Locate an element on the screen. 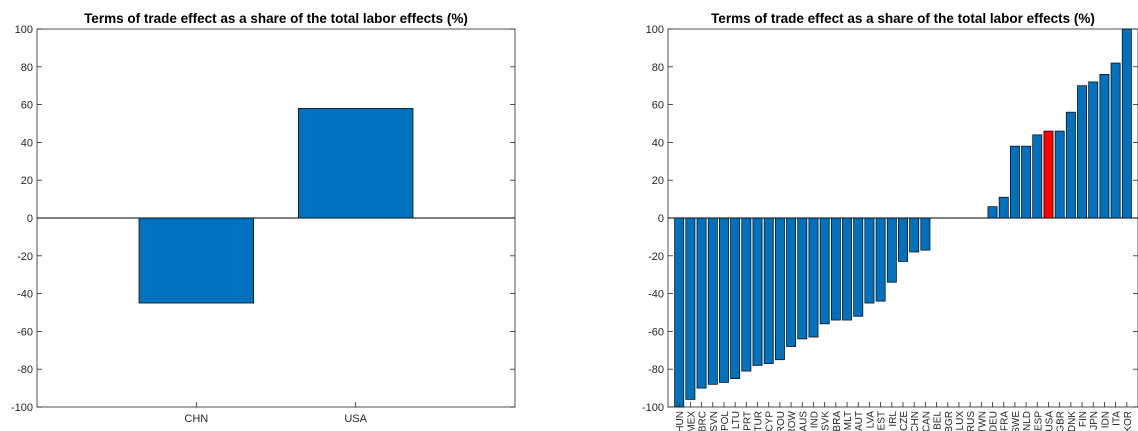  x-tick-label: LUX is located at coordinates (960, 421).